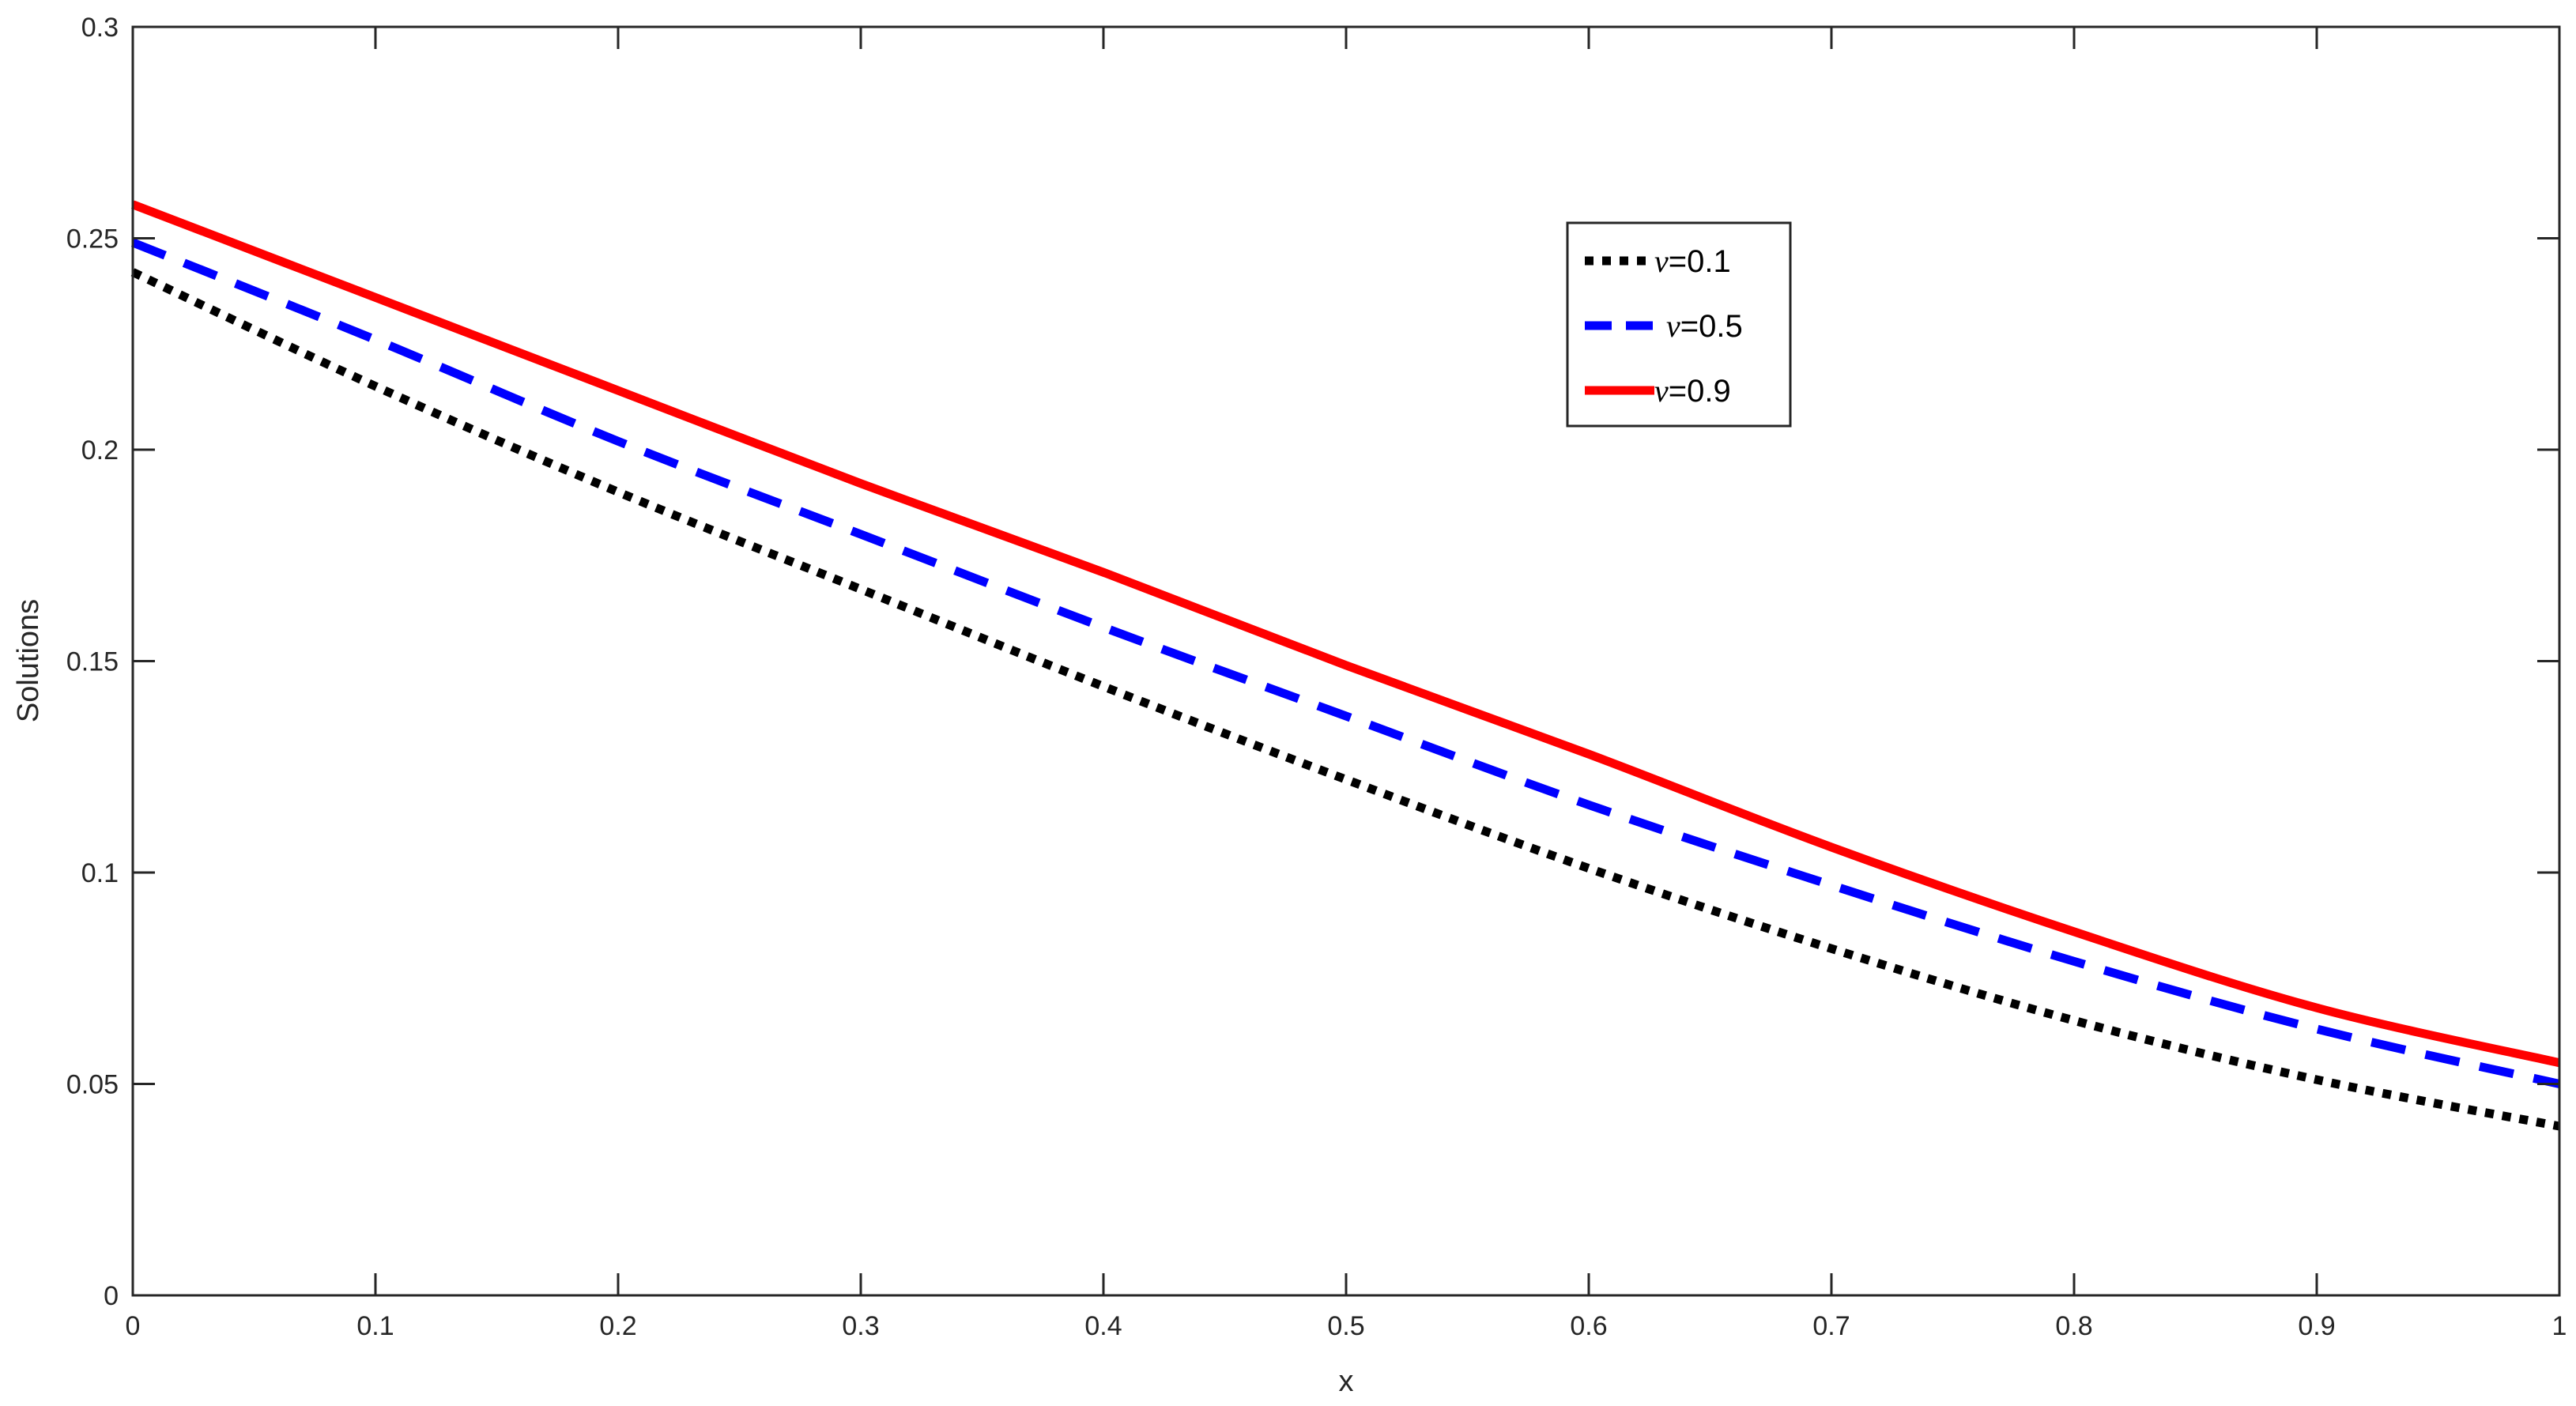 This screenshot has height=1406, width=2576. What do you see at coordinates (92, 239) in the screenshot?
I see `y-tick-label: 0.25` at bounding box center [92, 239].